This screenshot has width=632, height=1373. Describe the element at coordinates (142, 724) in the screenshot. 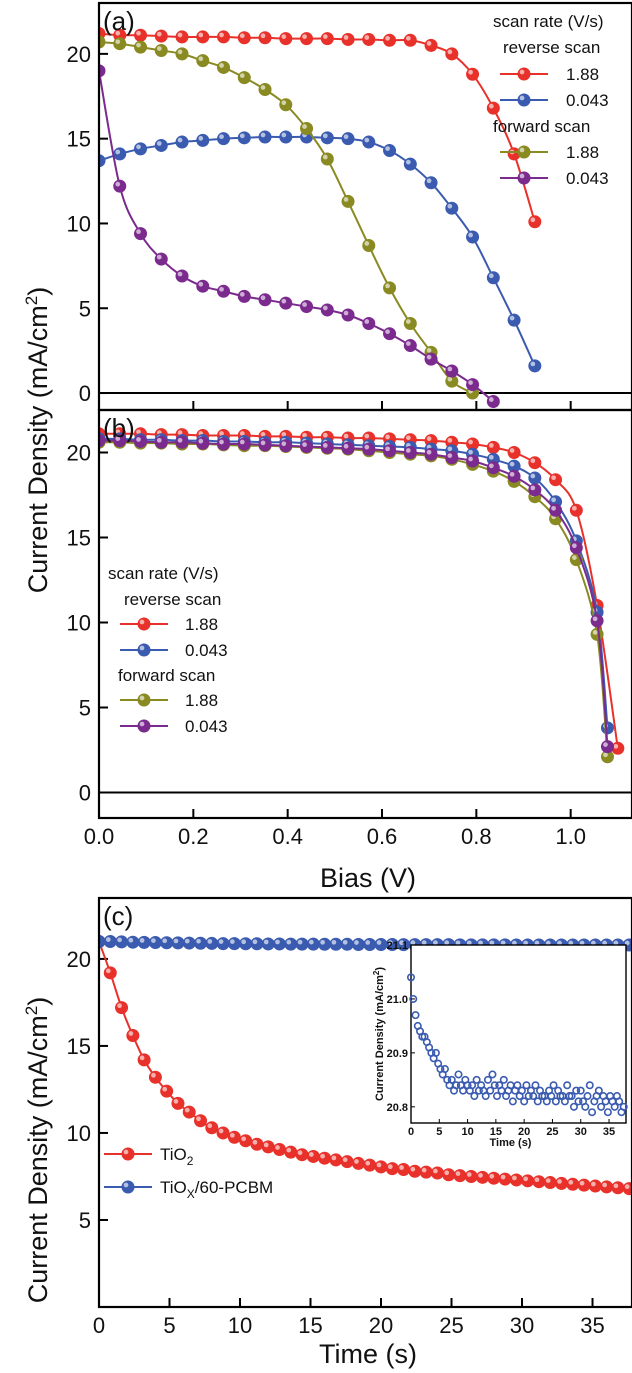

I see `panel-b-legend-entry-3-marker-shine` at that location.